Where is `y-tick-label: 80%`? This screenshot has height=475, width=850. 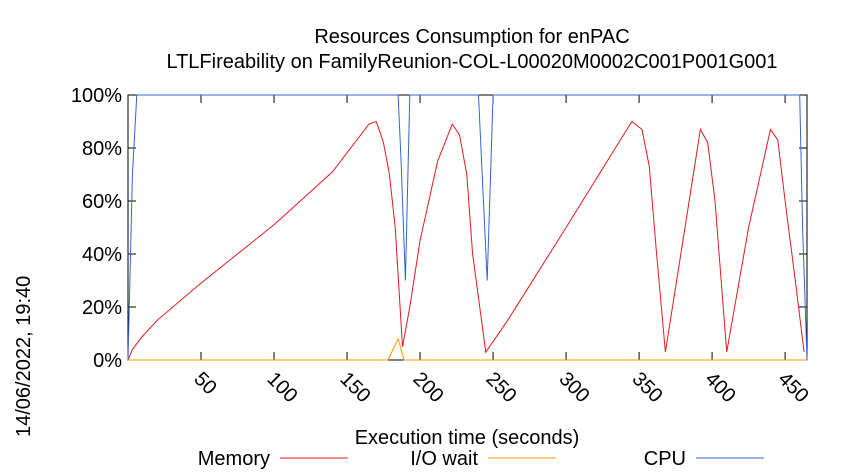
y-tick-label: 80% is located at coordinates (102, 149).